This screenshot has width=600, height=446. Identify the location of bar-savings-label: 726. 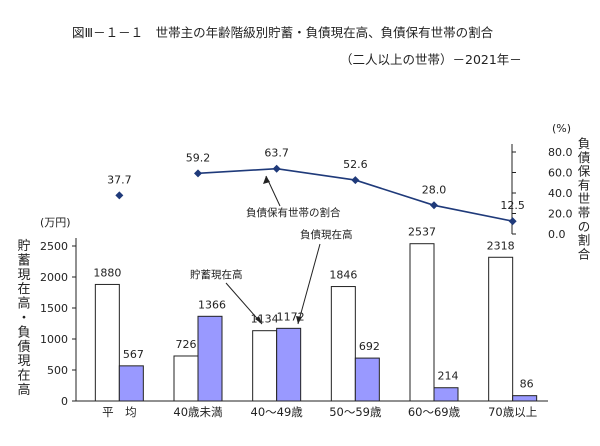
(186, 344).